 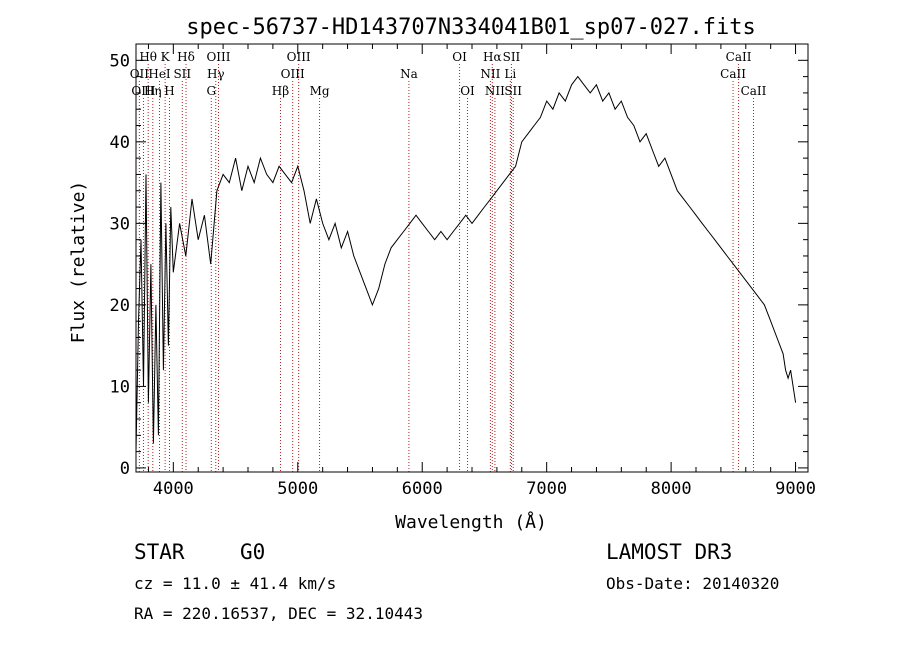 What do you see at coordinates (78, 262) in the screenshot?
I see `y-axis-label: Flux (relative)` at bounding box center [78, 262].